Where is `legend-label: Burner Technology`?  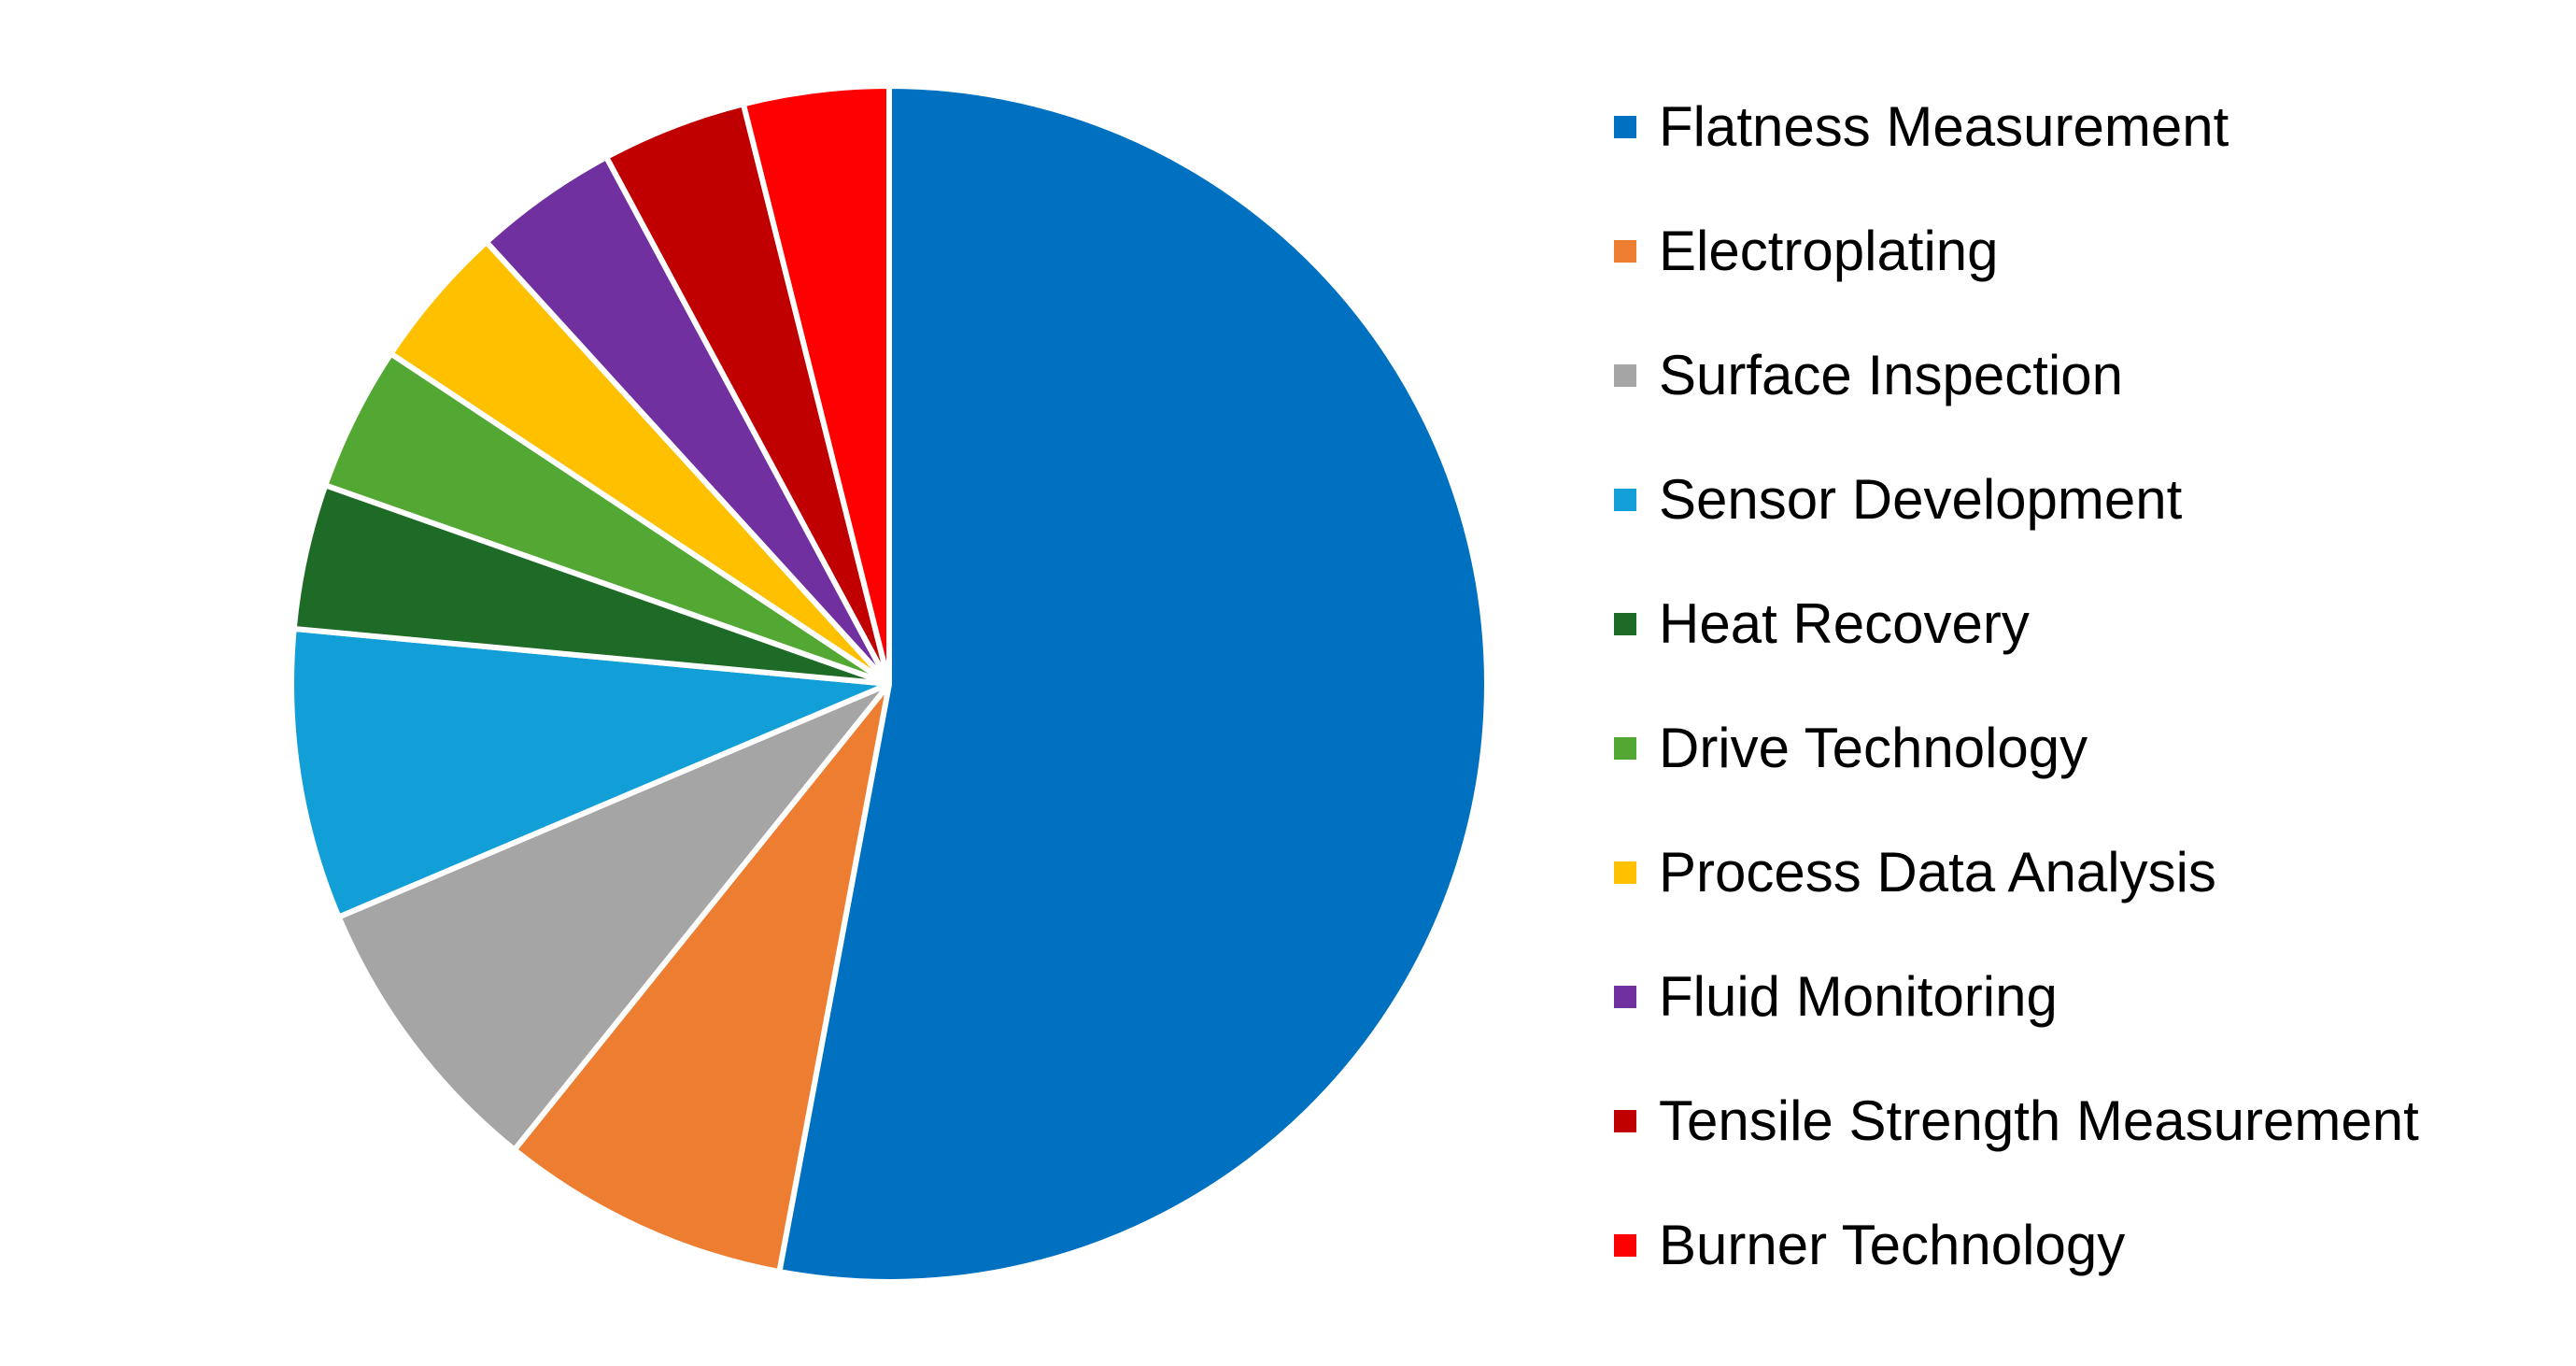
legend-label: Burner Technology is located at coordinates (1892, 1245).